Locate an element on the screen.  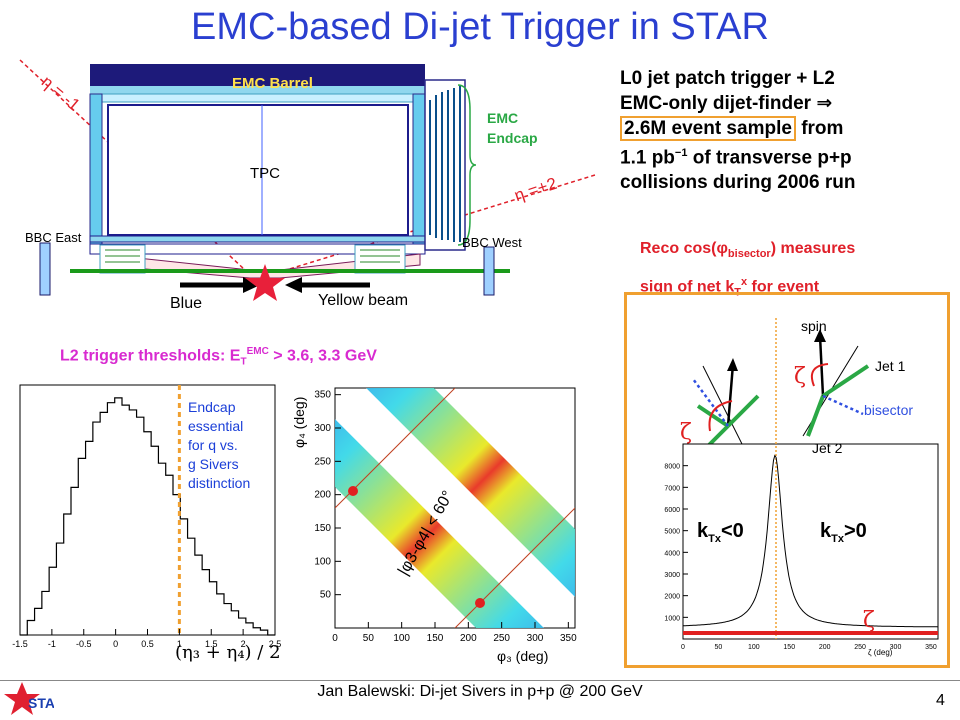
scatter-y-tick-label: 150 is located at coordinates (322, 528).